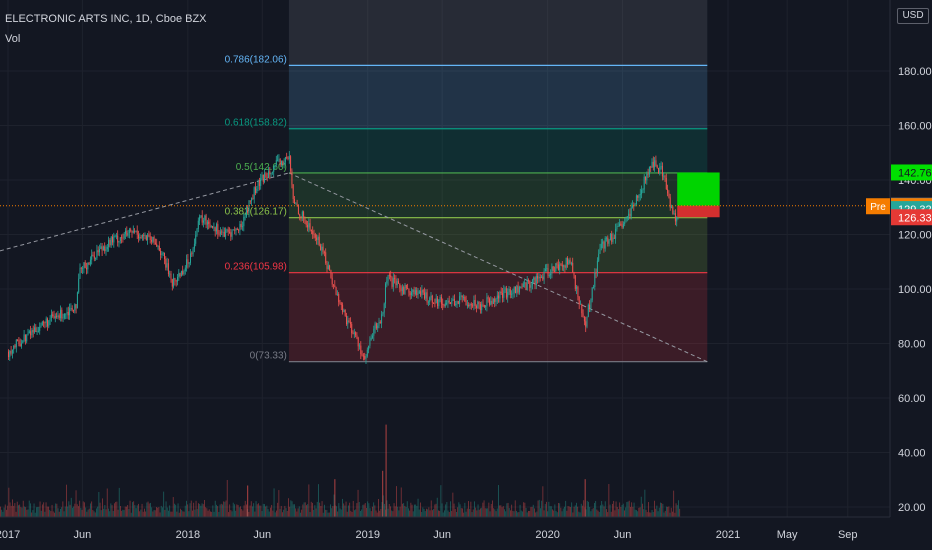 The width and height of the screenshot is (932, 550). Describe the element at coordinates (913, 16) in the screenshot. I see `currency-button: USD` at that location.